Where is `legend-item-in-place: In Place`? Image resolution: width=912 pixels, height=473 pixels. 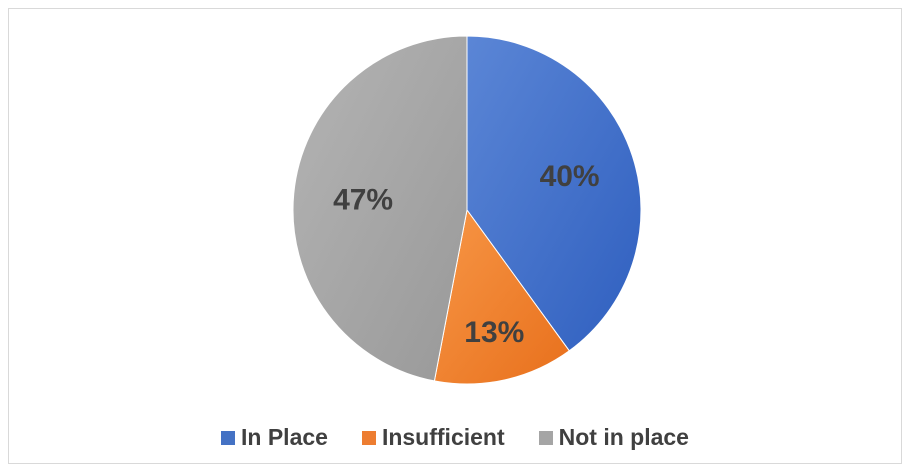
legend-item-in-place: In Place is located at coordinates (274, 437).